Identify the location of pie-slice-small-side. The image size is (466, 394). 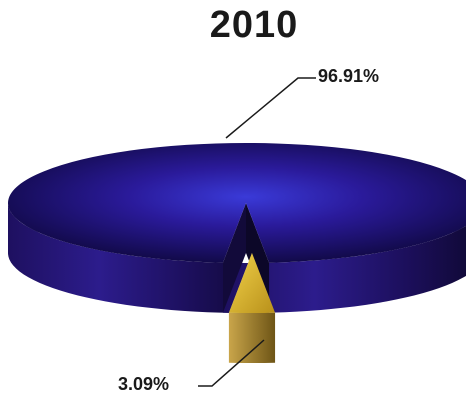
(252, 337).